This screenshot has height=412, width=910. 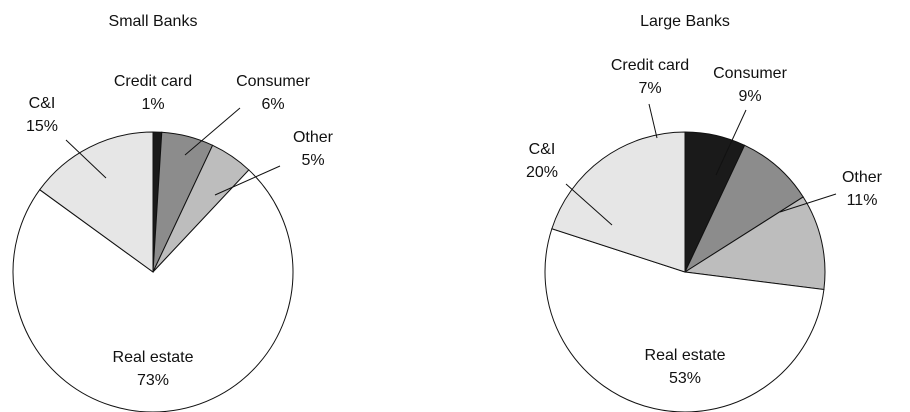 What do you see at coordinates (685, 21) in the screenshot?
I see `chart-title: Large Banks` at bounding box center [685, 21].